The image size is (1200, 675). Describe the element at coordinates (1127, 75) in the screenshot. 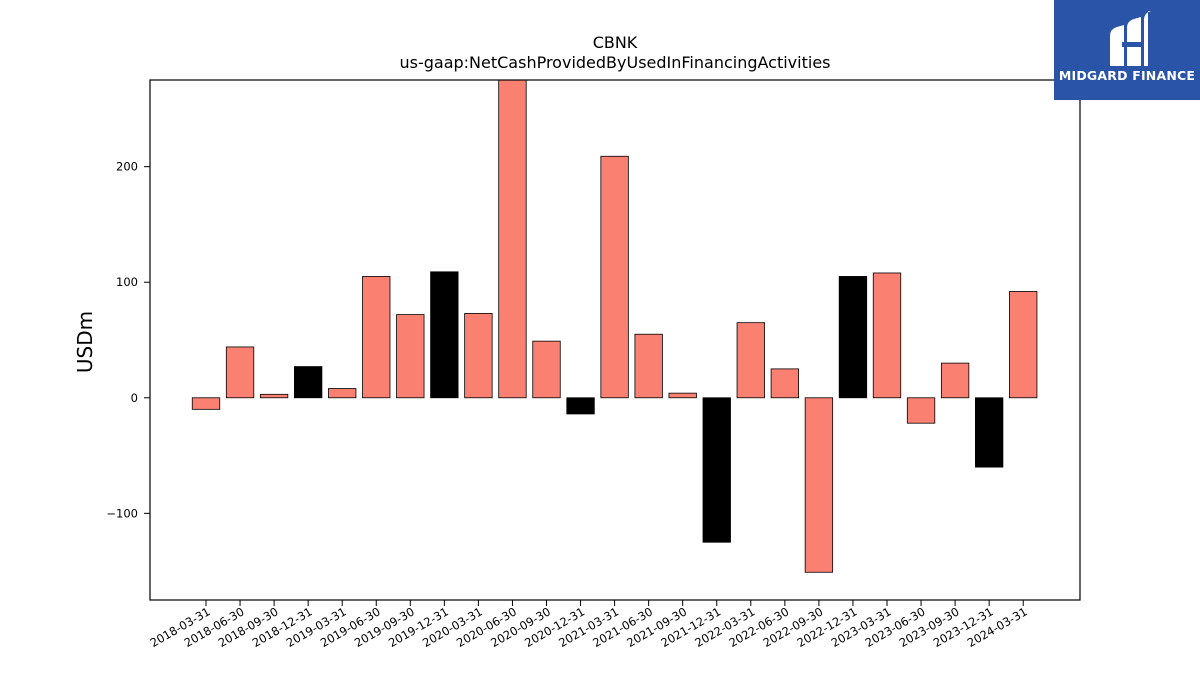

I see `brand-name: MIDGARD FINANCE` at that location.